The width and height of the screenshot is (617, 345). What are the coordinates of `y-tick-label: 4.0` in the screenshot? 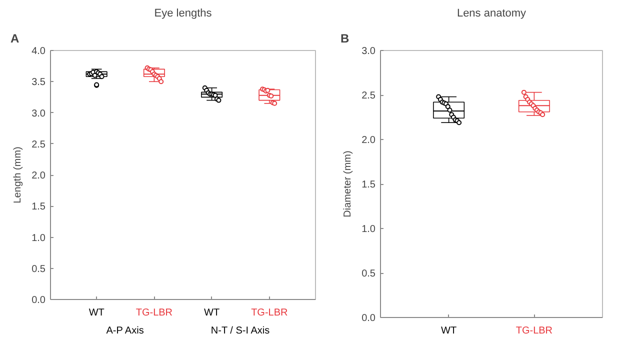 It's located at (39, 51).